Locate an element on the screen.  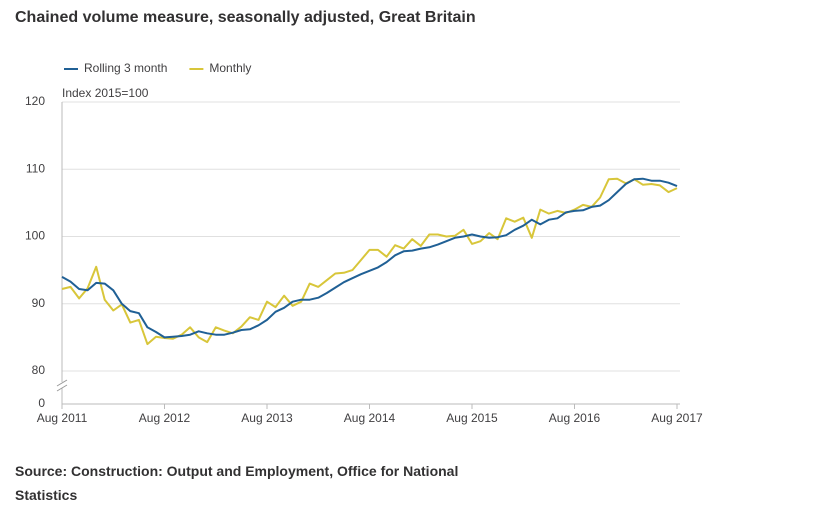
x-tick-label: Aug 2013 is located at coordinates (267, 418).